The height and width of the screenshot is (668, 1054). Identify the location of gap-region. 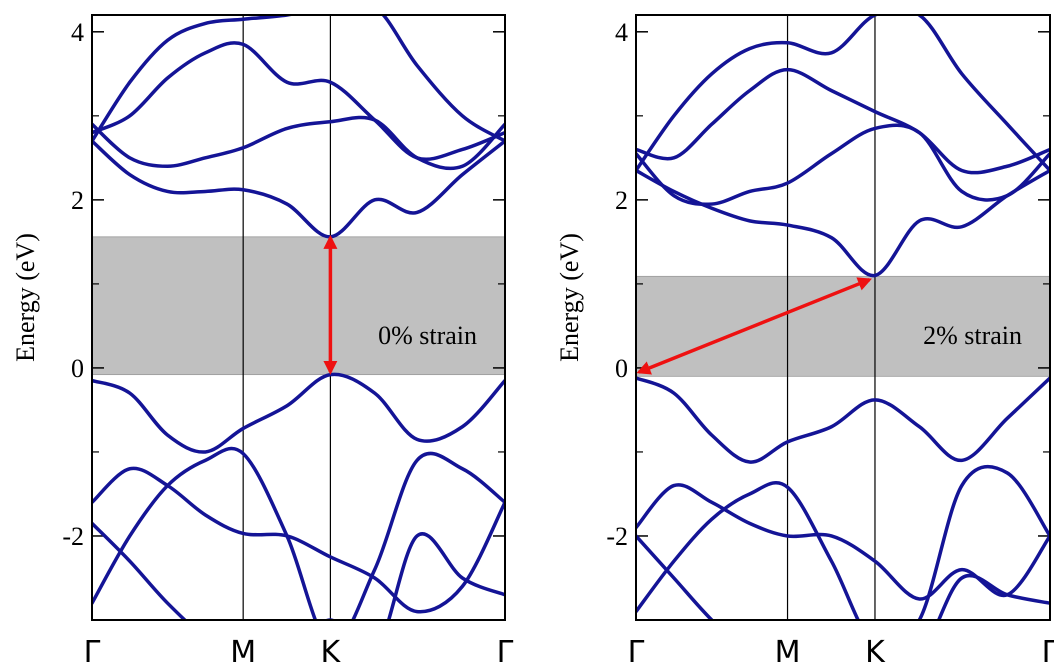
(298, 306).